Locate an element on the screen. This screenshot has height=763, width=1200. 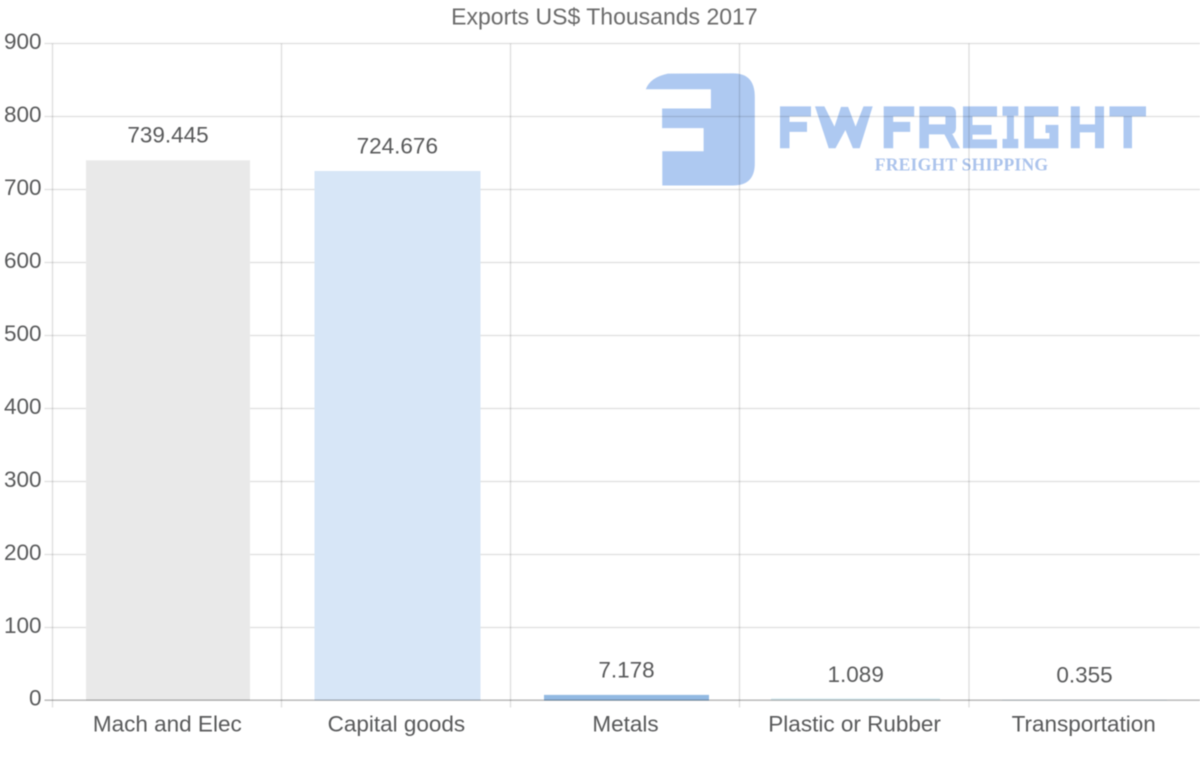
svg-text: 1.089 is located at coordinates (856, 674).